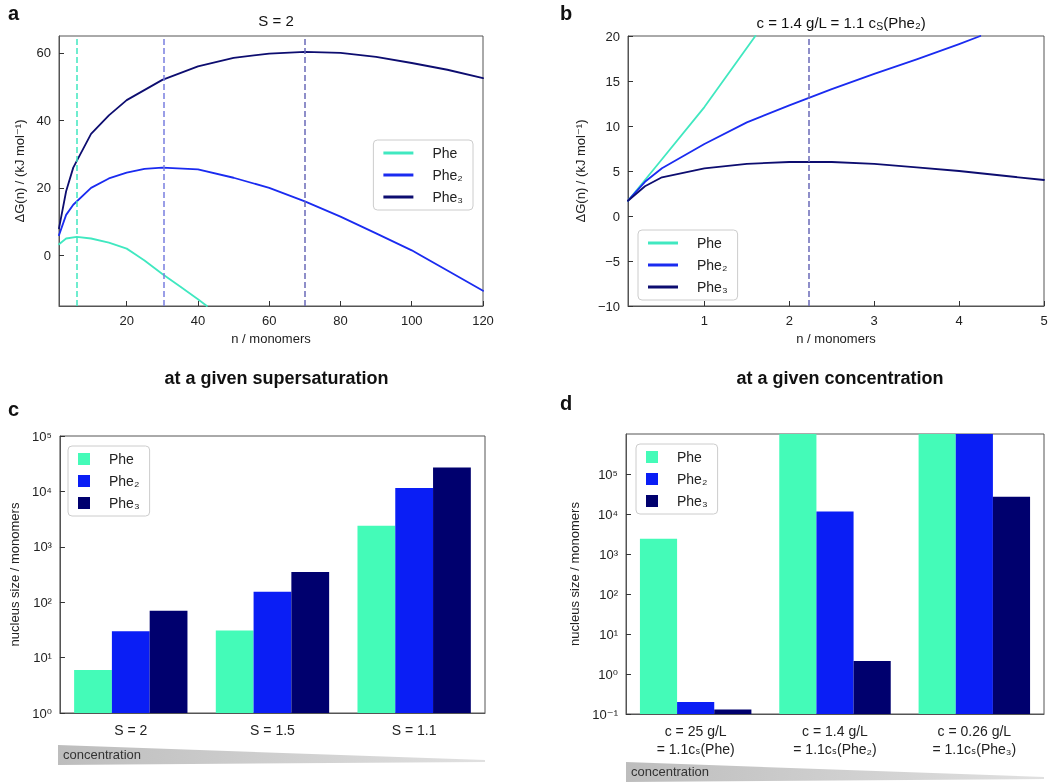 The width and height of the screenshot is (1058, 783). What do you see at coordinates (14, 409) in the screenshot?
I see `text: c` at bounding box center [14, 409].